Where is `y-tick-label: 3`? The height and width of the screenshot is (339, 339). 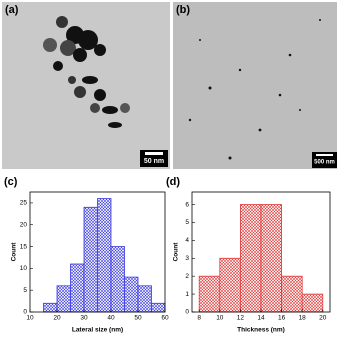 y-tick-label: 3 is located at coordinates (187, 258).